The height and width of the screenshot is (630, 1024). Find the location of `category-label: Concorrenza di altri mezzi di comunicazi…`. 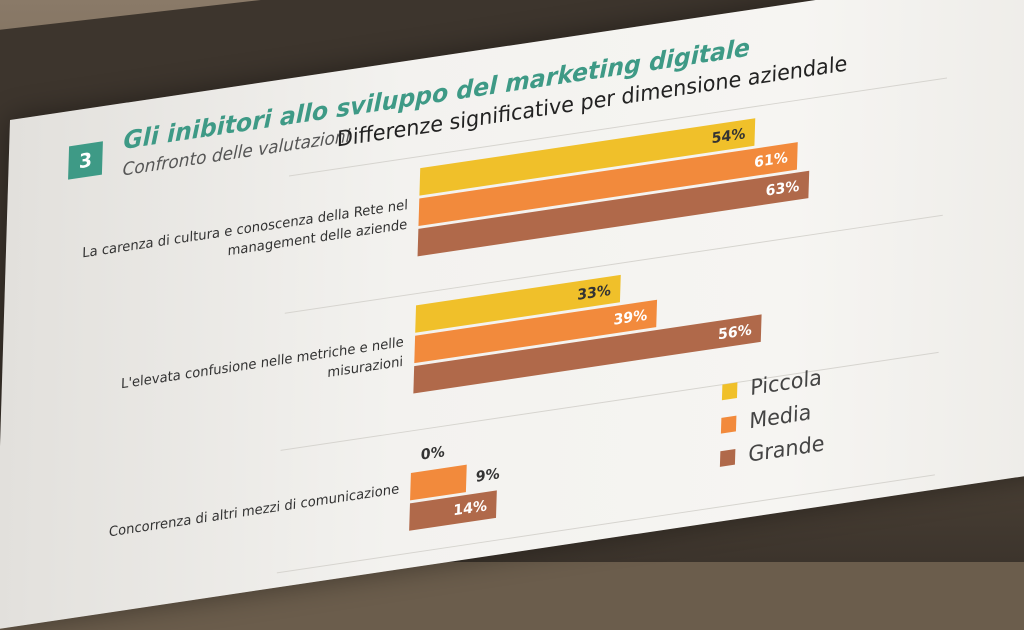

category-label: Concorrenza di altri mezzi di comunicazi… is located at coordinates (254, 510).